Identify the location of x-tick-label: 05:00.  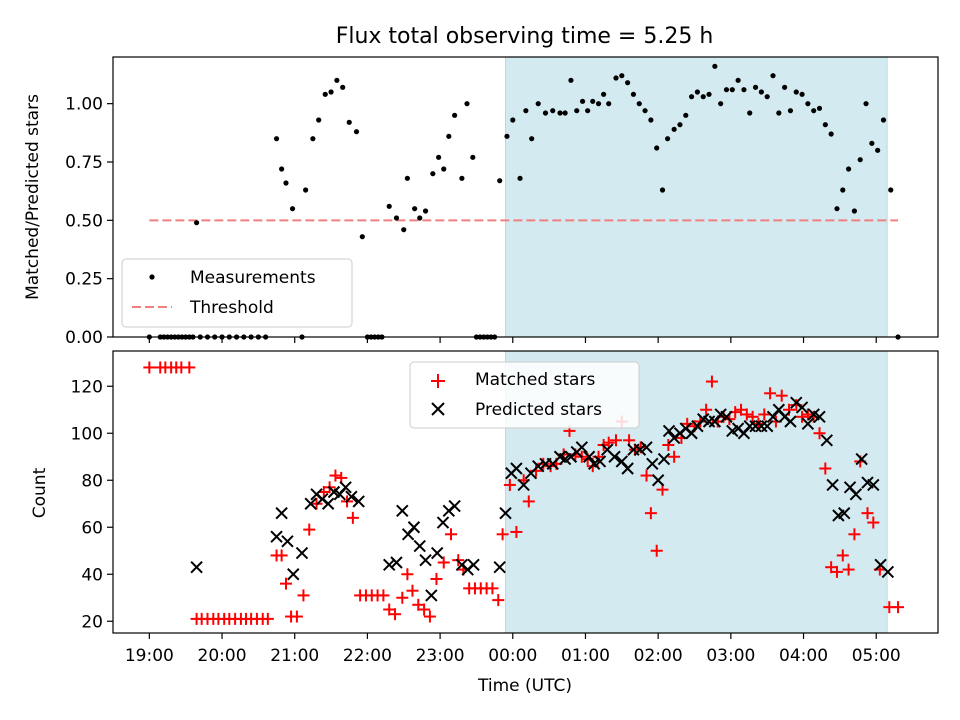
(876, 656).